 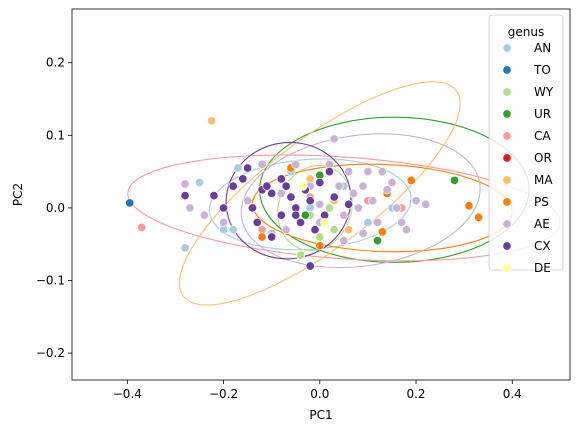 I want to click on legend-label-de: DE, so click(x=542, y=268).